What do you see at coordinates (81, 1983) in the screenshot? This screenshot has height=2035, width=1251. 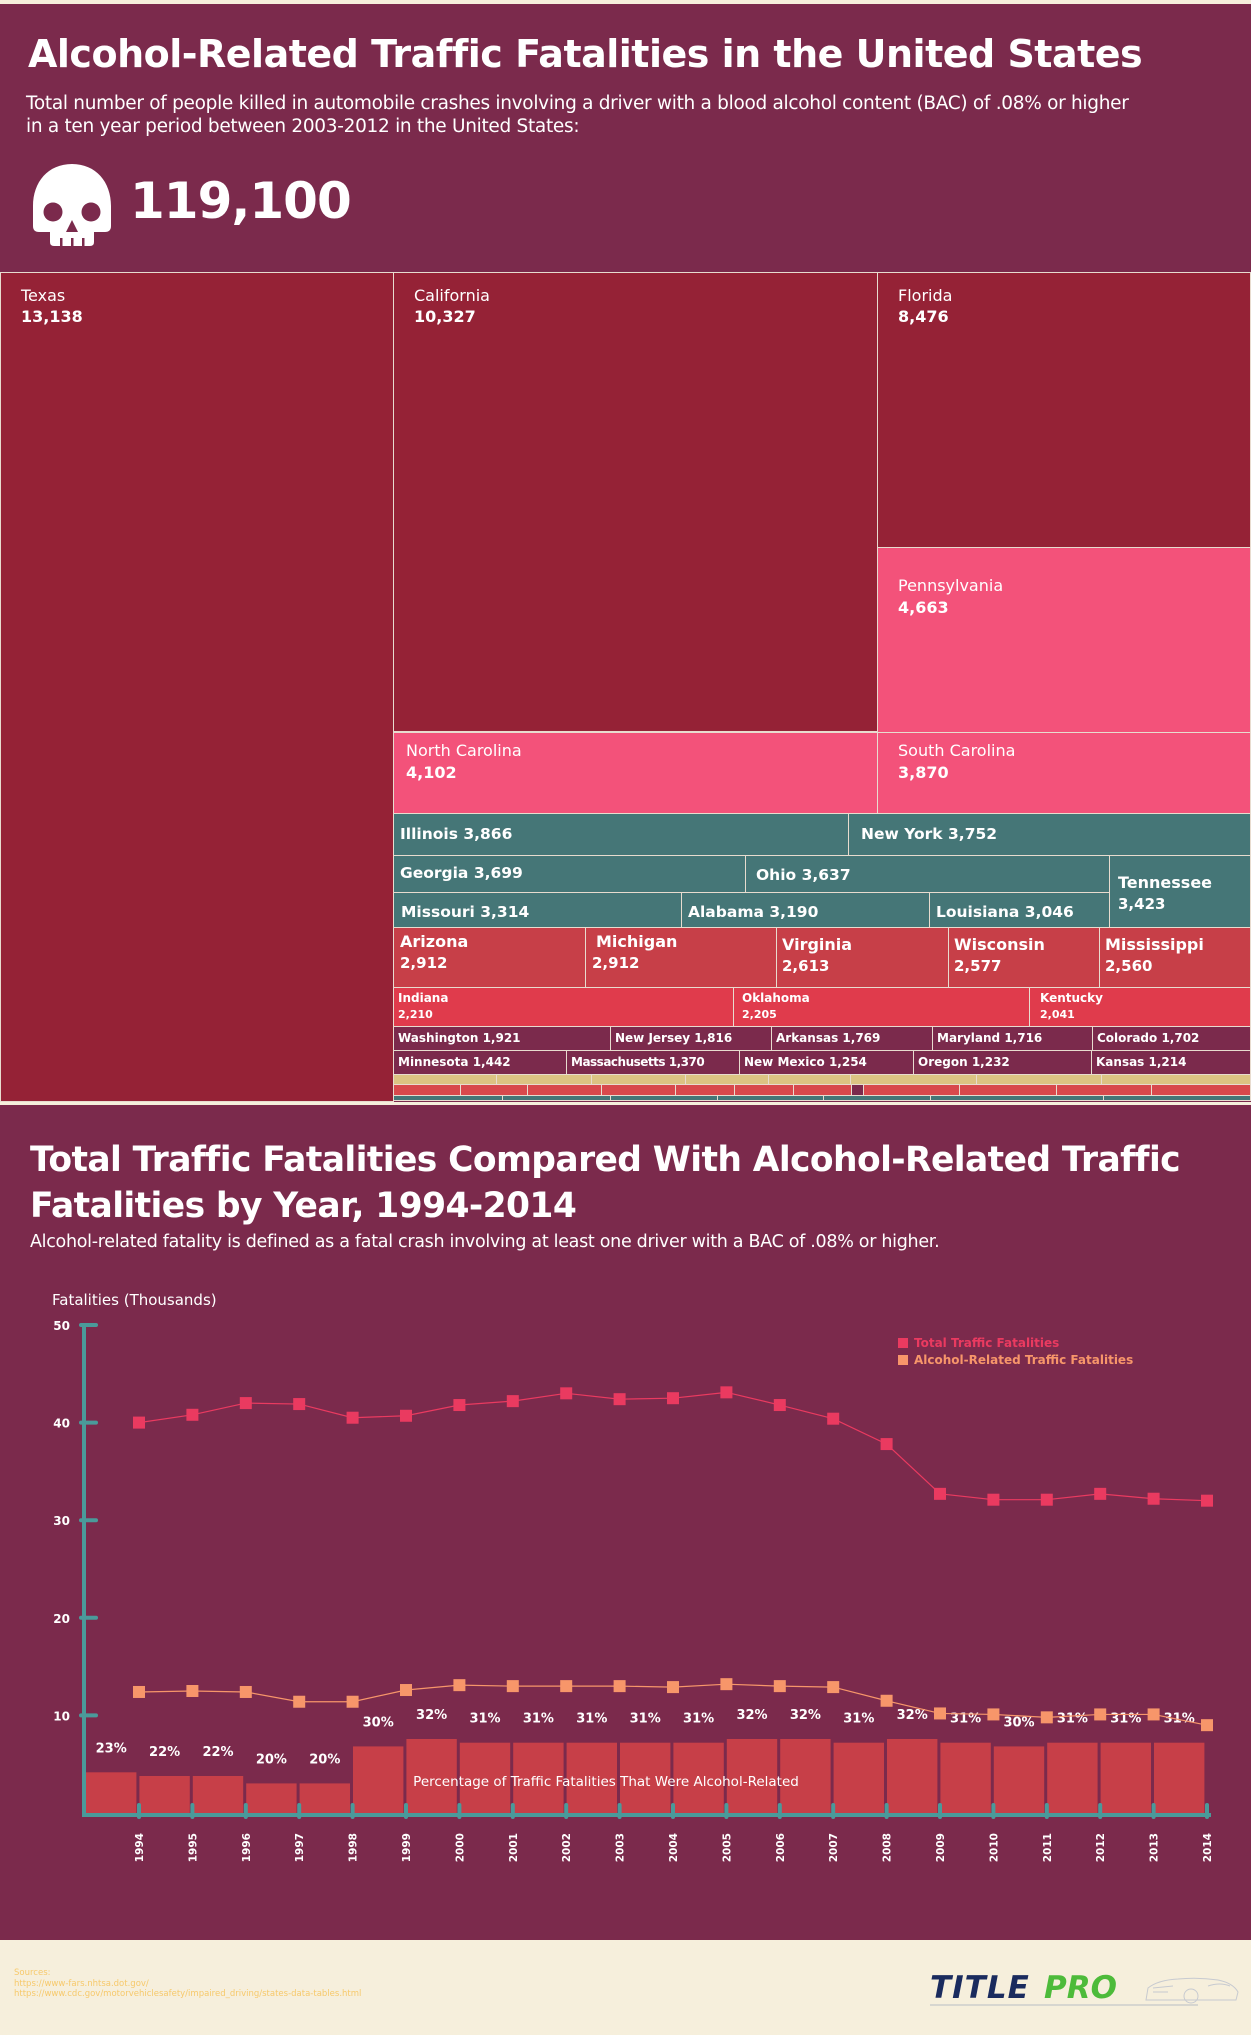 I see `source-link: https://www-fars.nhtsa.dot.gov/` at bounding box center [81, 1983].